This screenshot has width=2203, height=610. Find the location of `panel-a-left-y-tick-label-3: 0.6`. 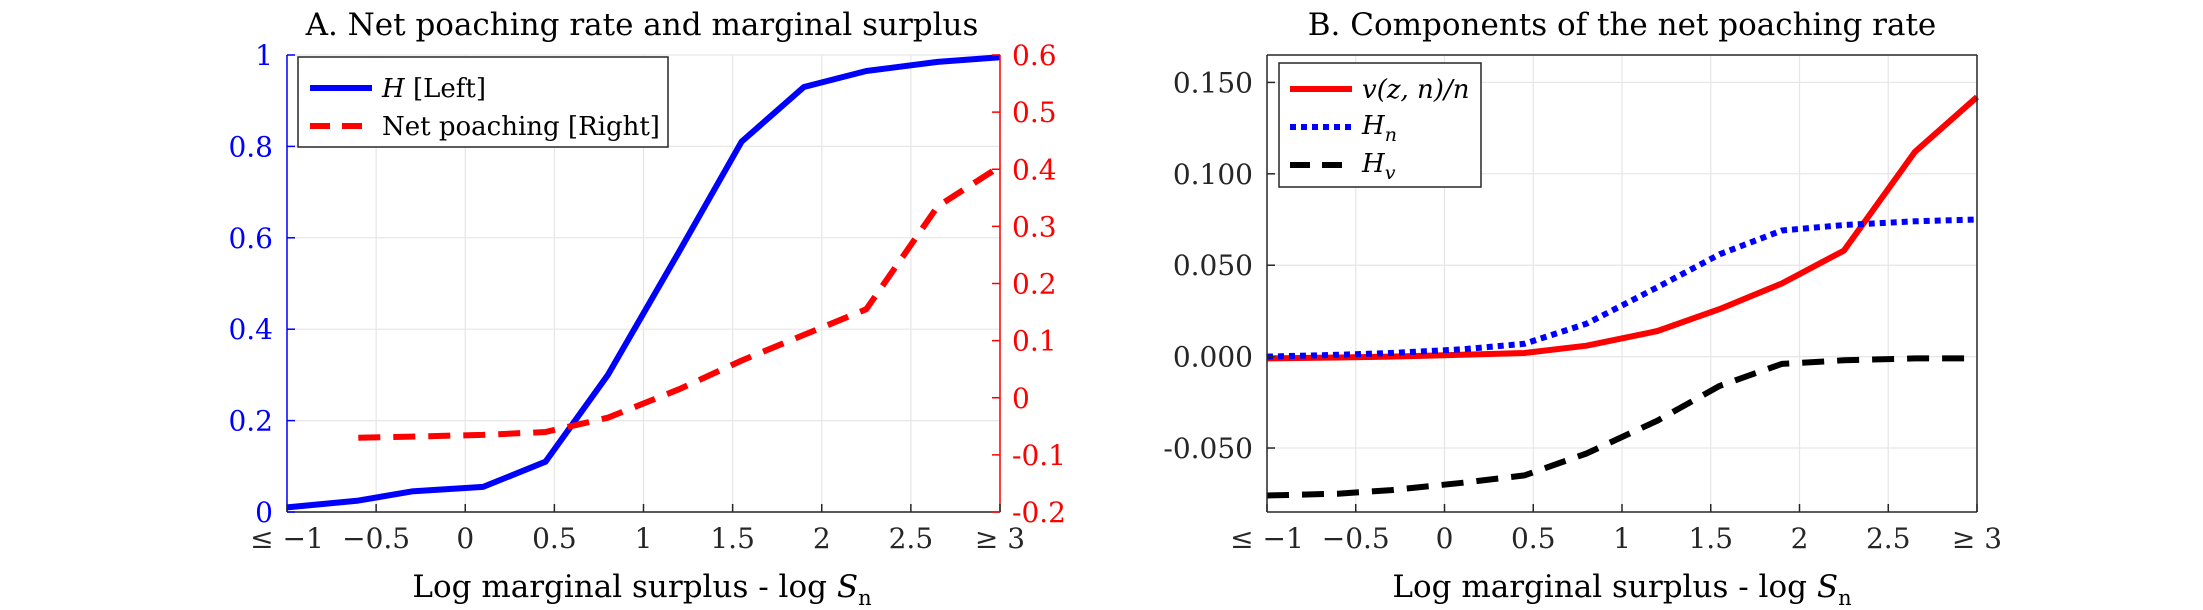

panel-a-left-y-tick-label-3: 0.6 is located at coordinates (250, 238).